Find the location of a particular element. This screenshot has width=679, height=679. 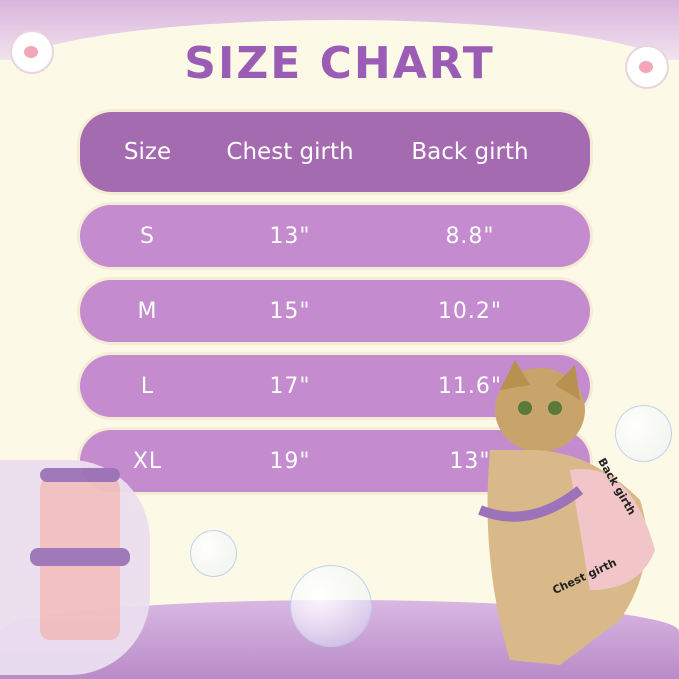

header-size: Size is located at coordinates (147, 152).